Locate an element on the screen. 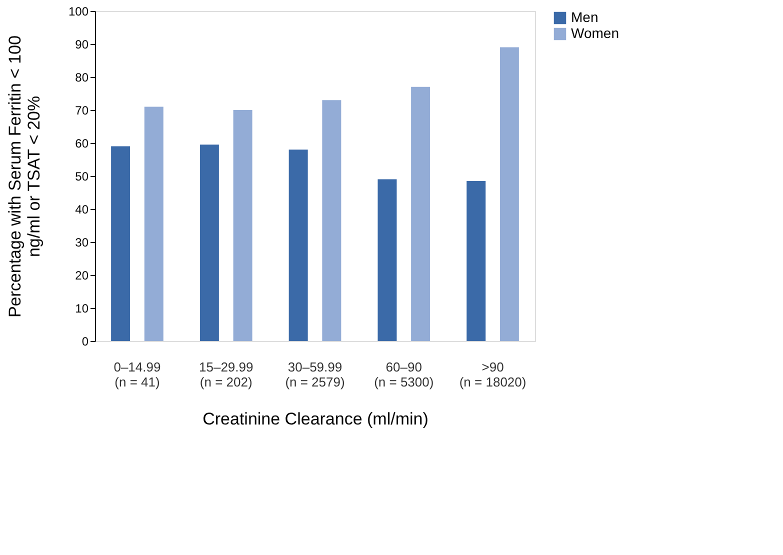 The image size is (783, 555). x-axis-title: Creatinine Clearance (ml/min) is located at coordinates (315, 419).